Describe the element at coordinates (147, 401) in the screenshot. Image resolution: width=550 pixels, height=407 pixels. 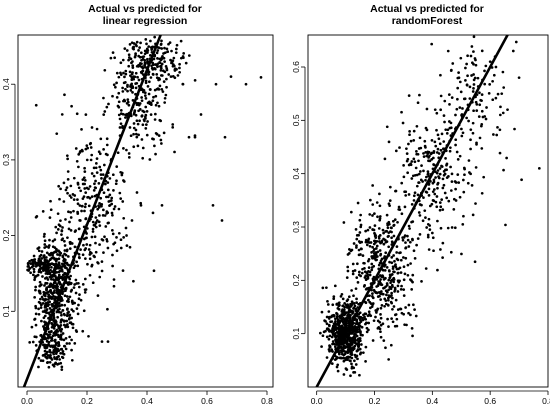
I see `x-tick-label: 0.4` at that location.